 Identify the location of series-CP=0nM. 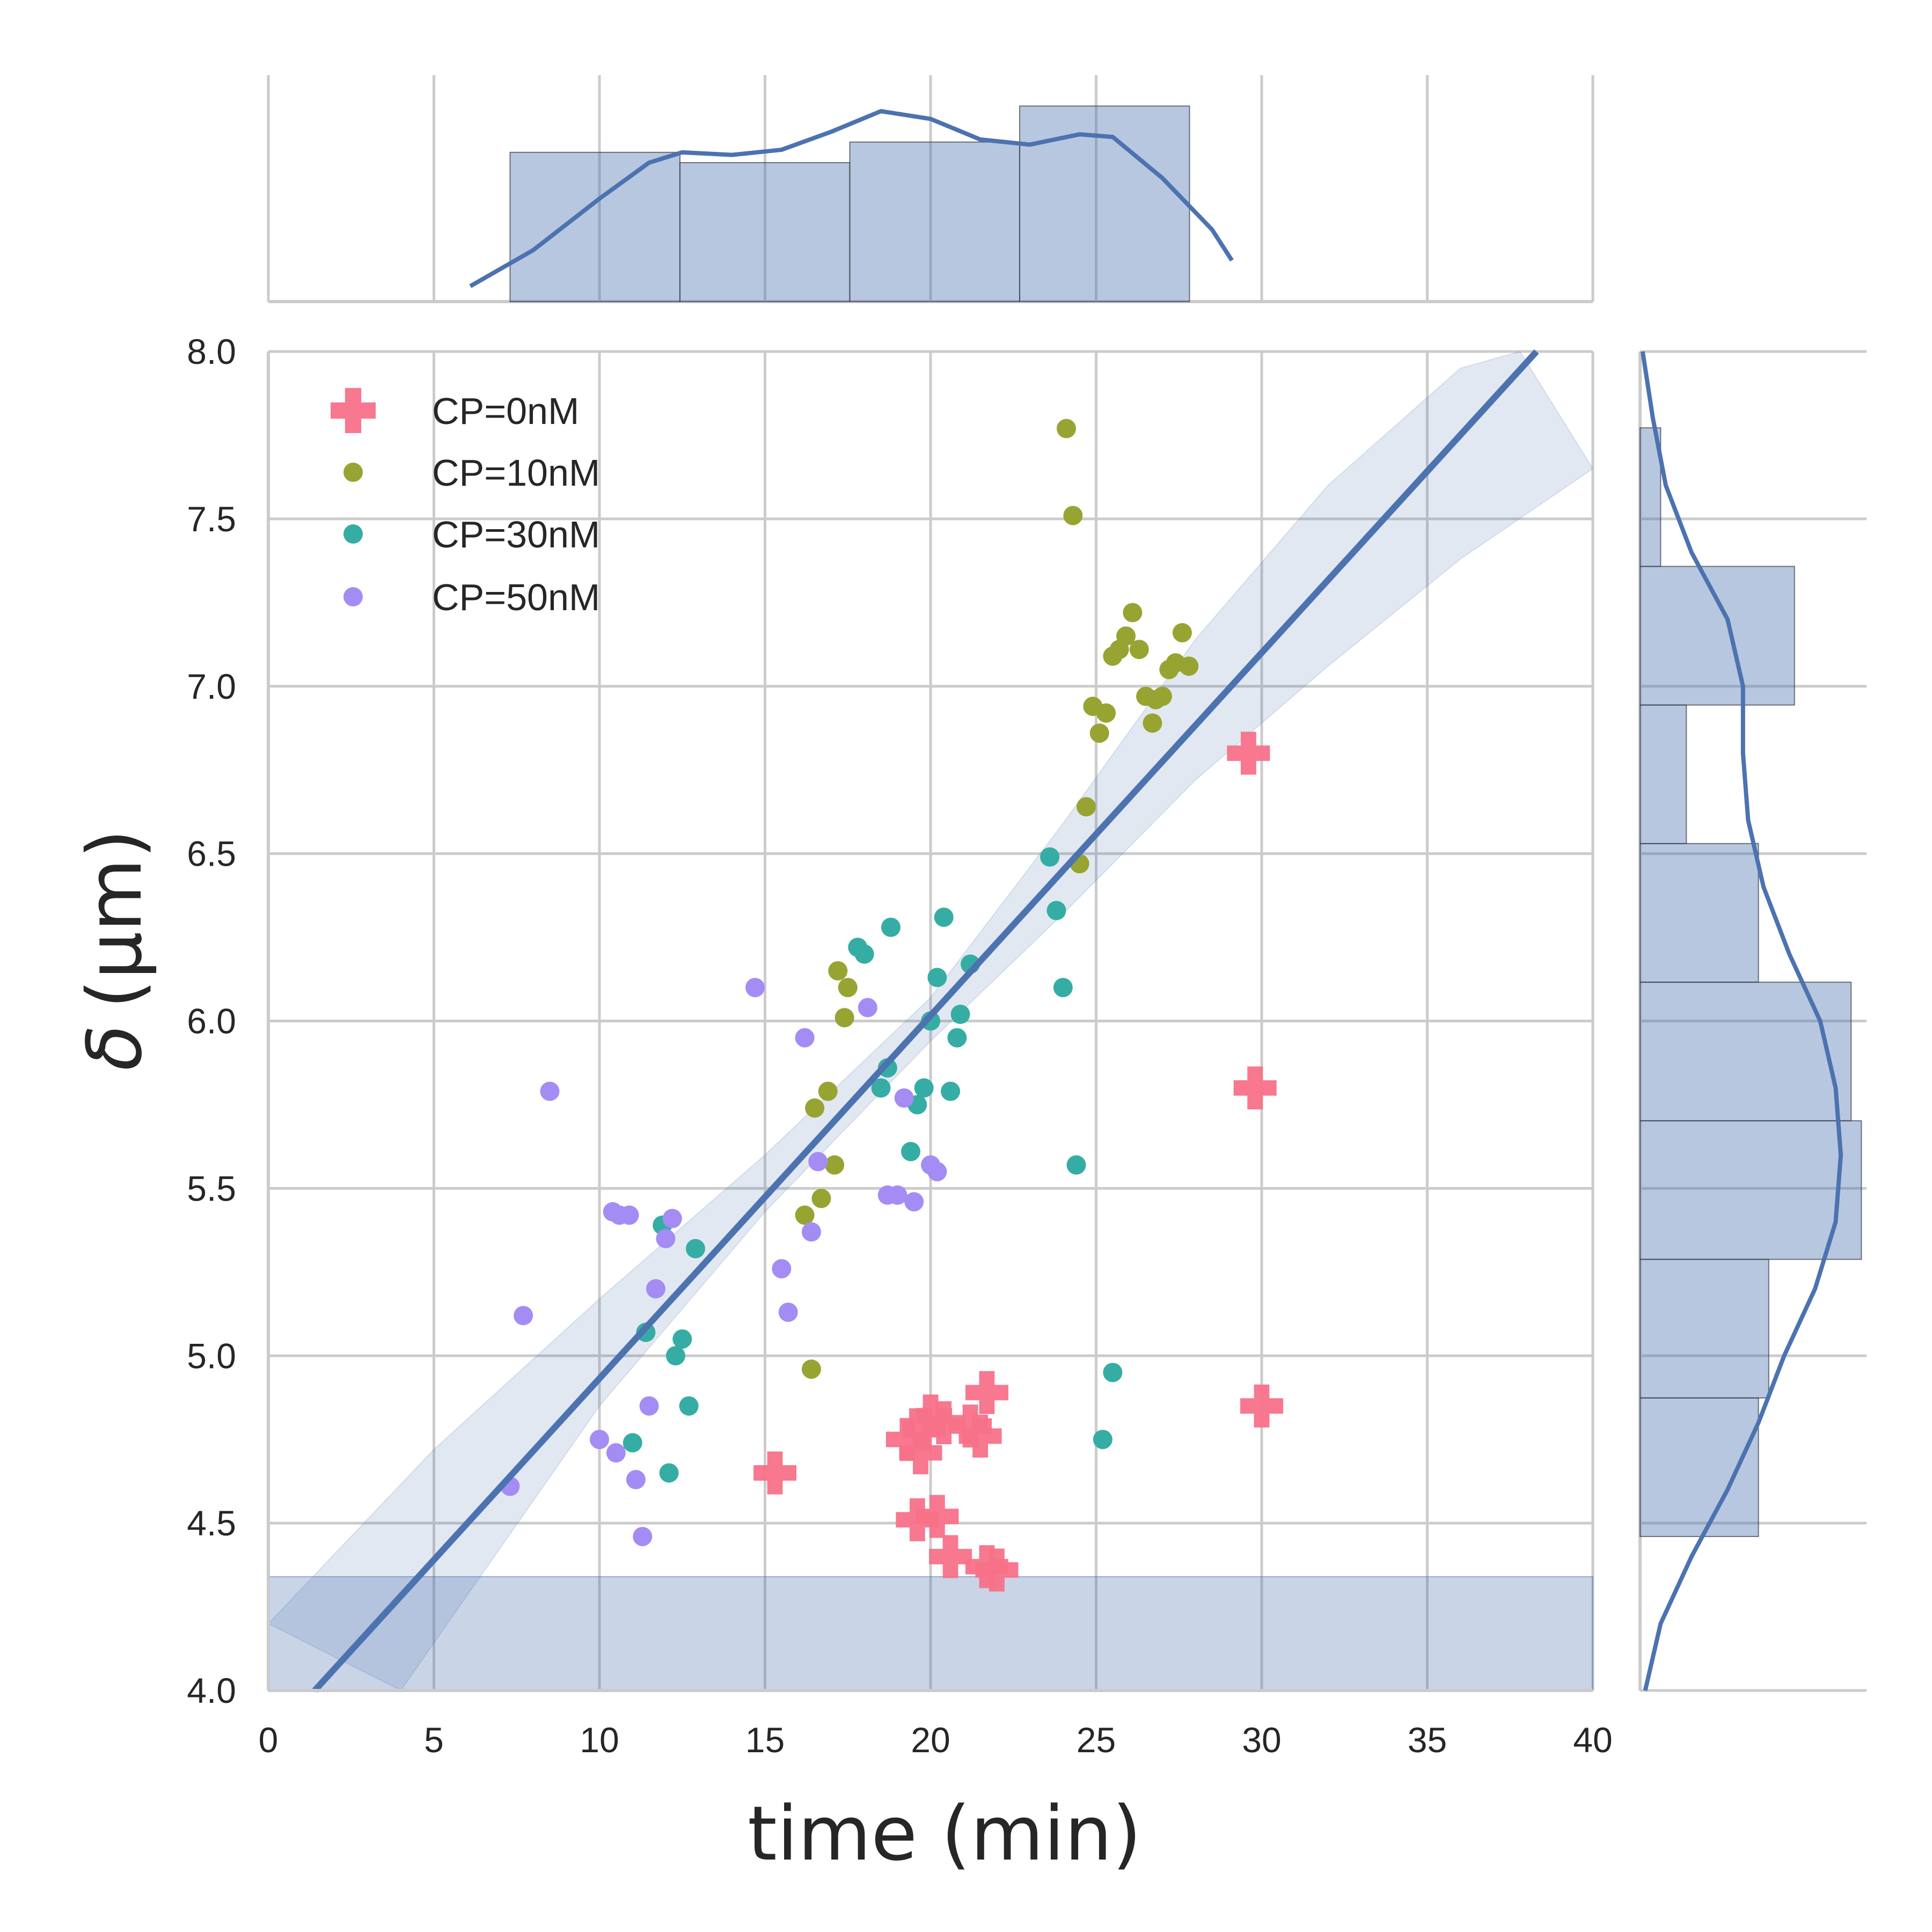
(1018, 1161).